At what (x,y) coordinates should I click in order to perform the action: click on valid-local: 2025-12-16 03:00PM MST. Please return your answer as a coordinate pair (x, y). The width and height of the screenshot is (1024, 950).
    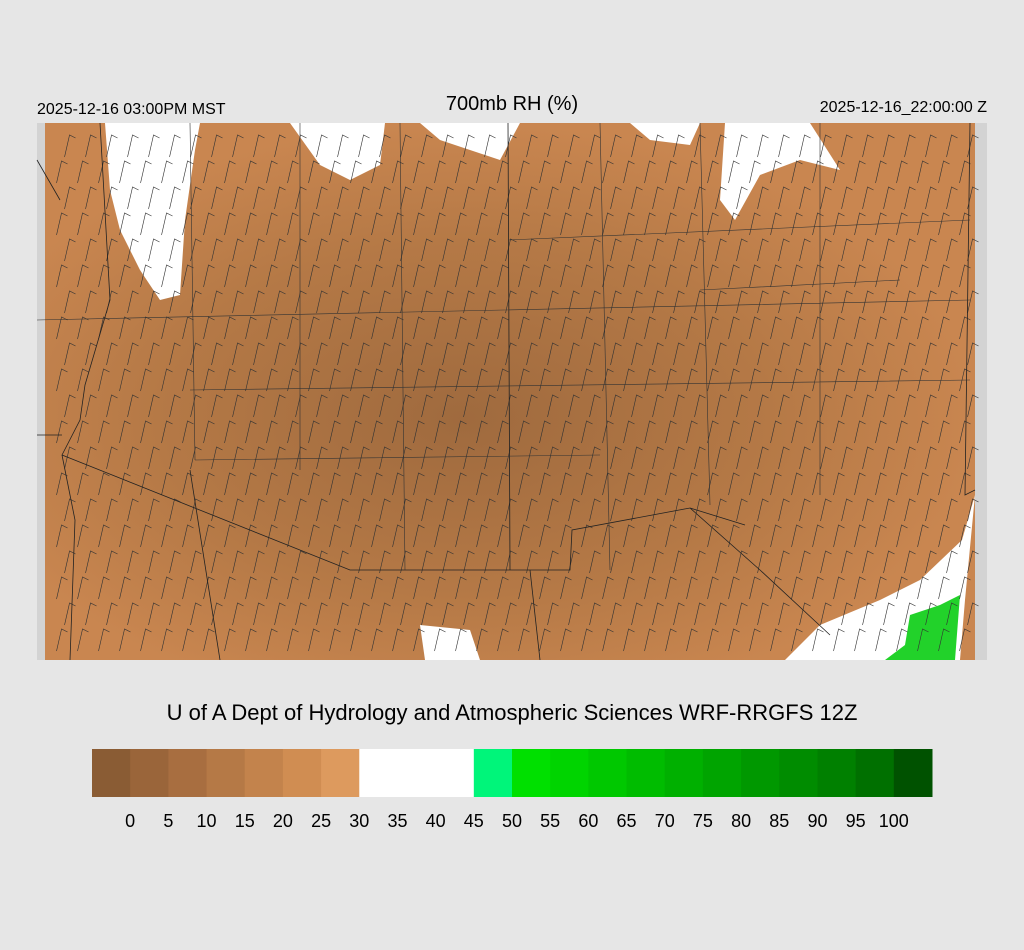
    Looking at the image, I should click on (131, 109).